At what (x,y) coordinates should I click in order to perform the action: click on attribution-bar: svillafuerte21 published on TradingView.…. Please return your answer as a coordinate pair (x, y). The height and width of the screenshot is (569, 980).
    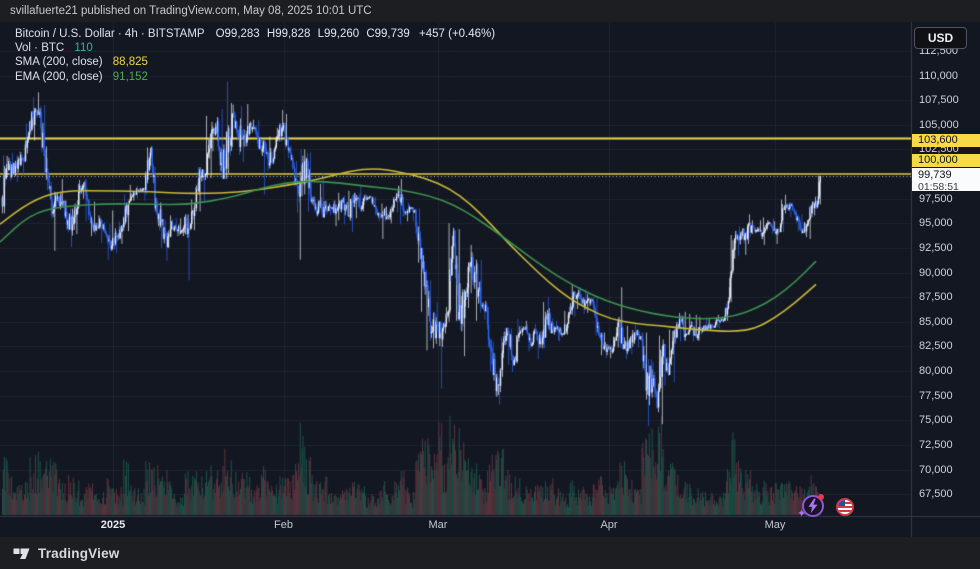
    Looking at the image, I should click on (490, 11).